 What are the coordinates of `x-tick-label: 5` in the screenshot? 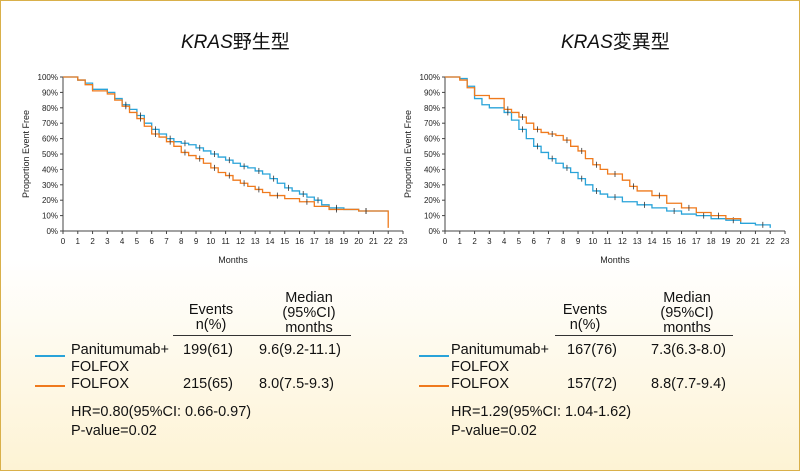 It's located at (137, 241).